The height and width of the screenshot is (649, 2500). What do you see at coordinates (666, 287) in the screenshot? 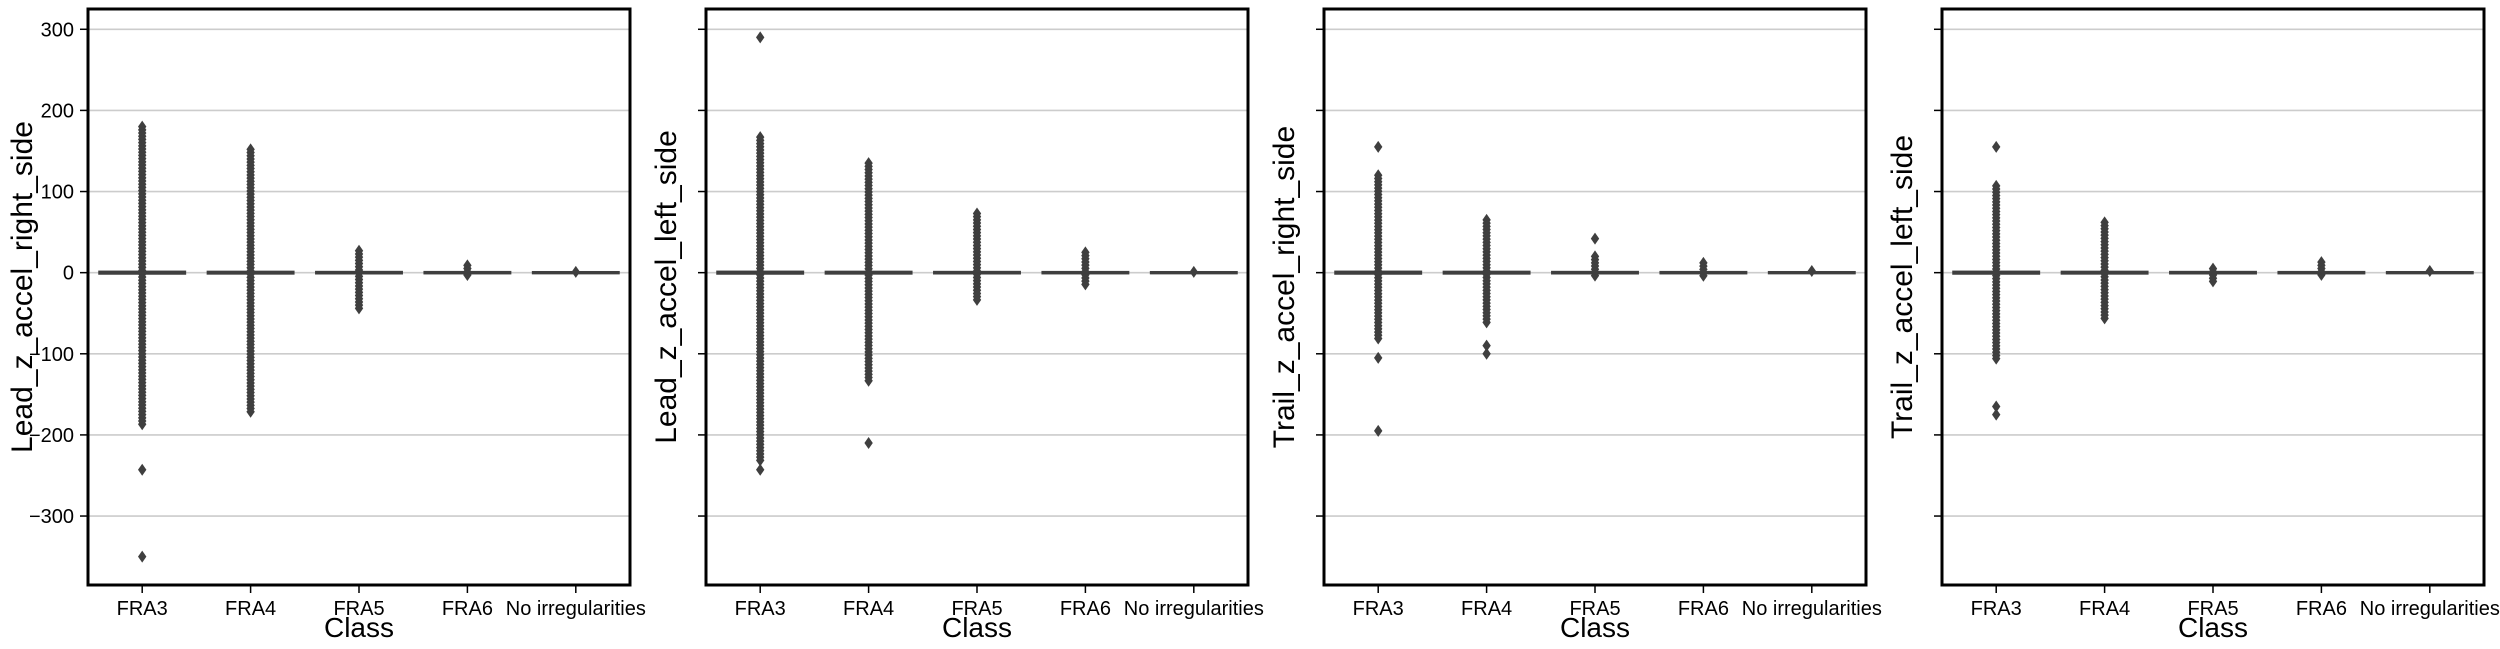
I see `y-axis-label: Lead_z_accel_left_side` at bounding box center [666, 287].